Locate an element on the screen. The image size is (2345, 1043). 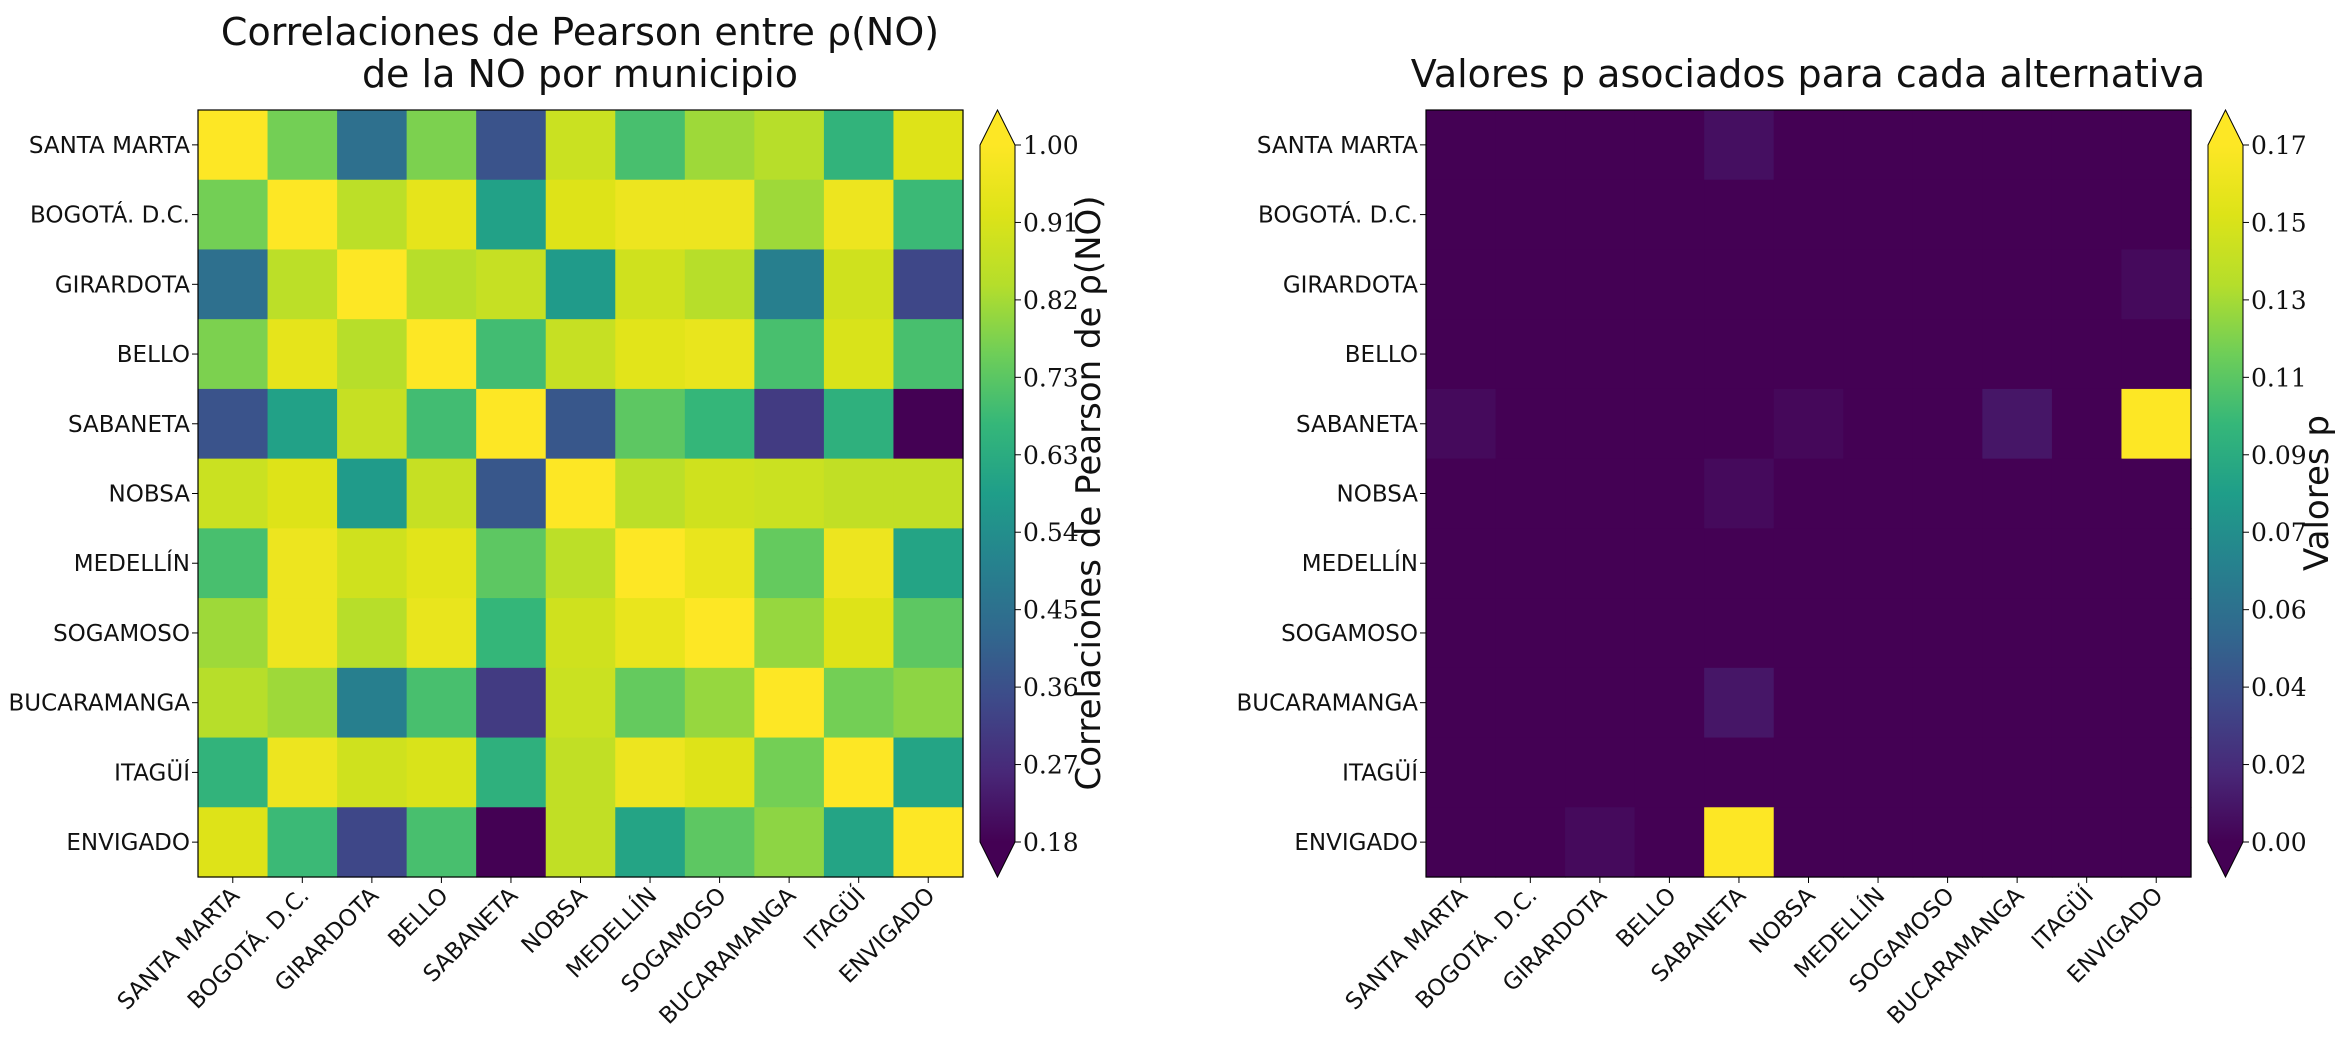
right-colorbar-extend-bottom is located at coordinates (2225, 859).